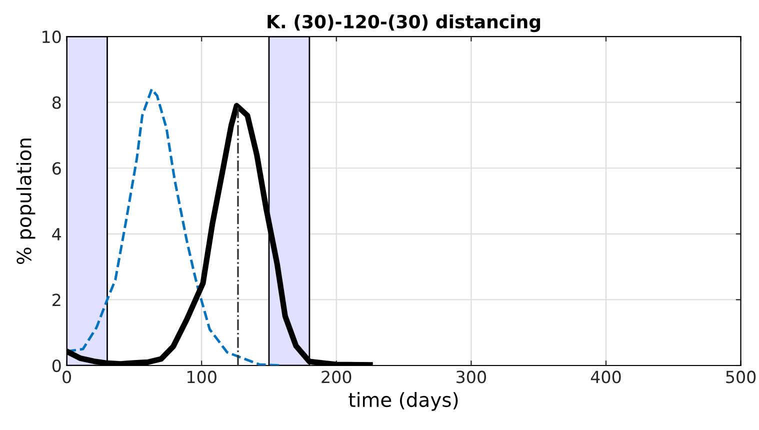  What do you see at coordinates (741, 377) in the screenshot?
I see `x-tick-label: 500` at bounding box center [741, 377].